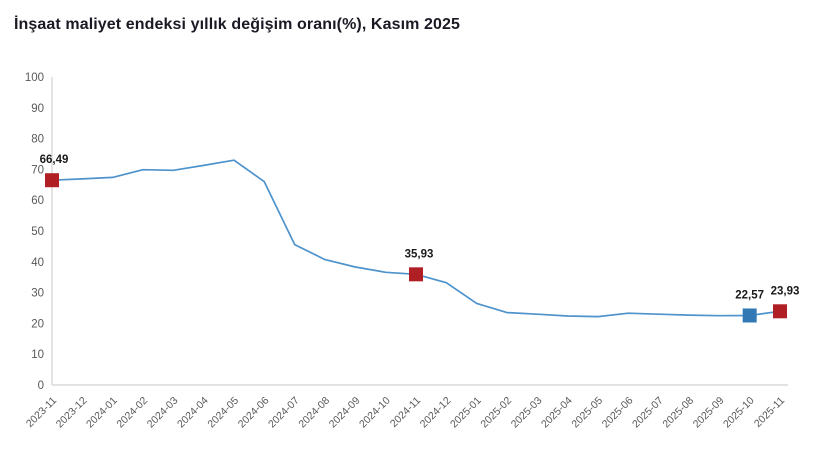 The image size is (818, 460). Describe the element at coordinates (193, 413) in the screenshot. I see `x-tick-label: 2024-04` at that location.